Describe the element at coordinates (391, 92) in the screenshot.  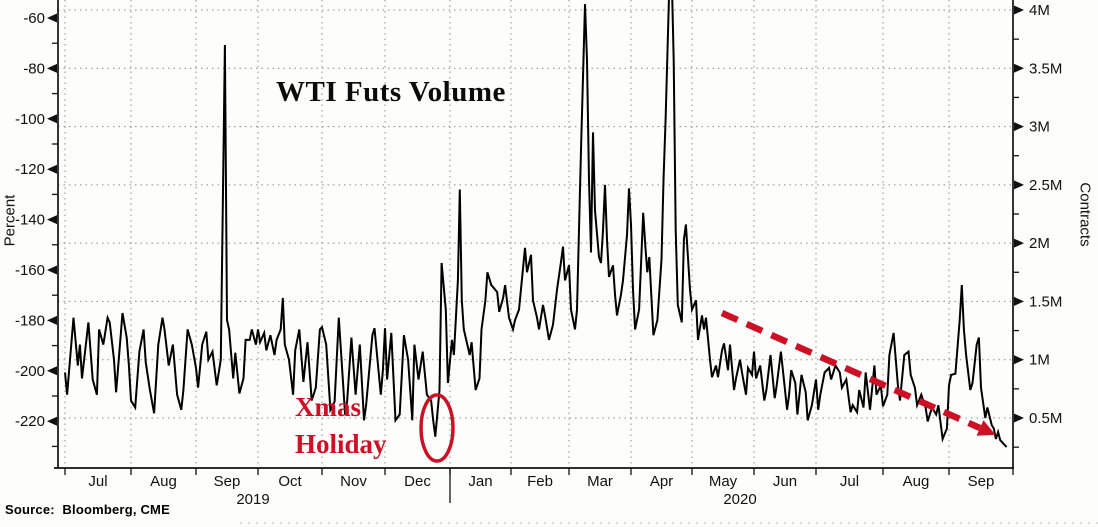
I see `chart-title: WTI Futs Volume` at that location.